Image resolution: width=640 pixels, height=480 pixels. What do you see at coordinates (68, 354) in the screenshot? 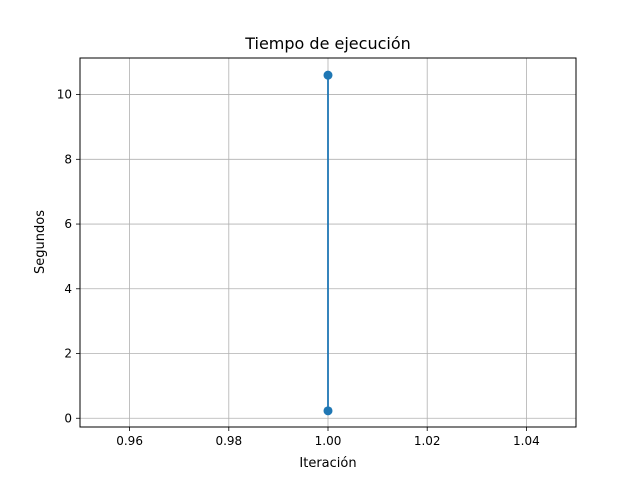
I see `y-tick-label: 2` at bounding box center [68, 354].